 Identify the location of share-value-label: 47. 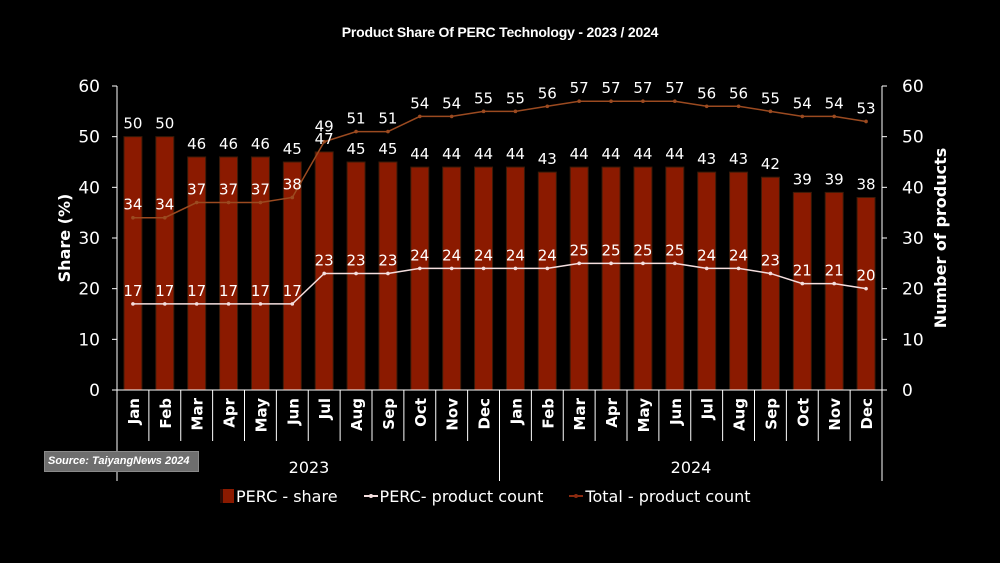
(324, 139).